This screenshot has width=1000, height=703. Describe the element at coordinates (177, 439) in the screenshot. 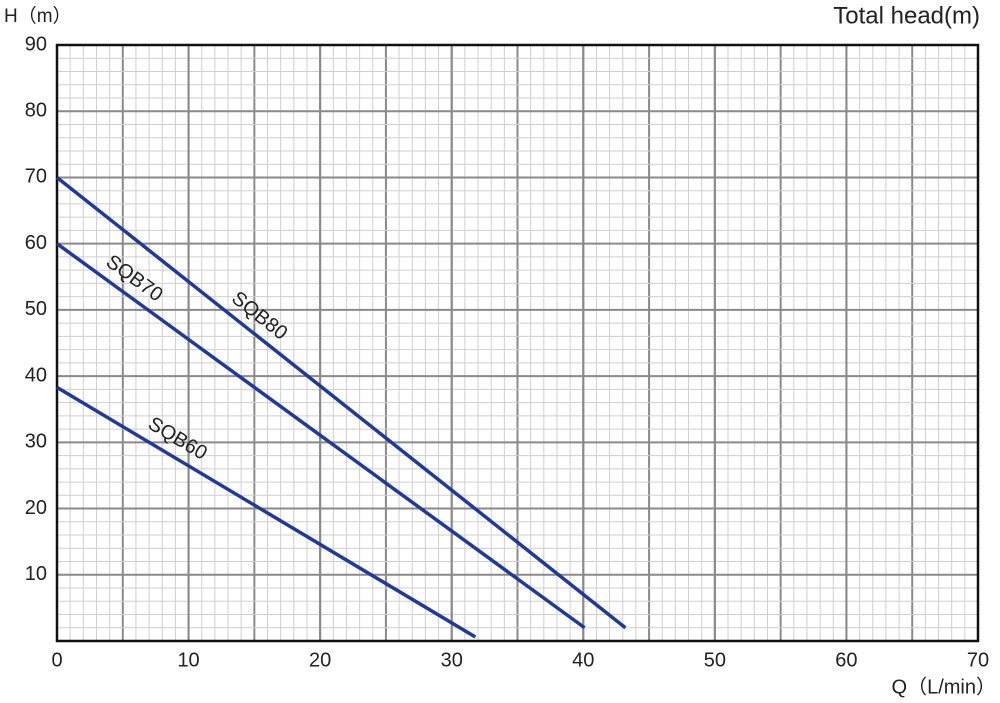

I see `series-label: SQB60` at that location.